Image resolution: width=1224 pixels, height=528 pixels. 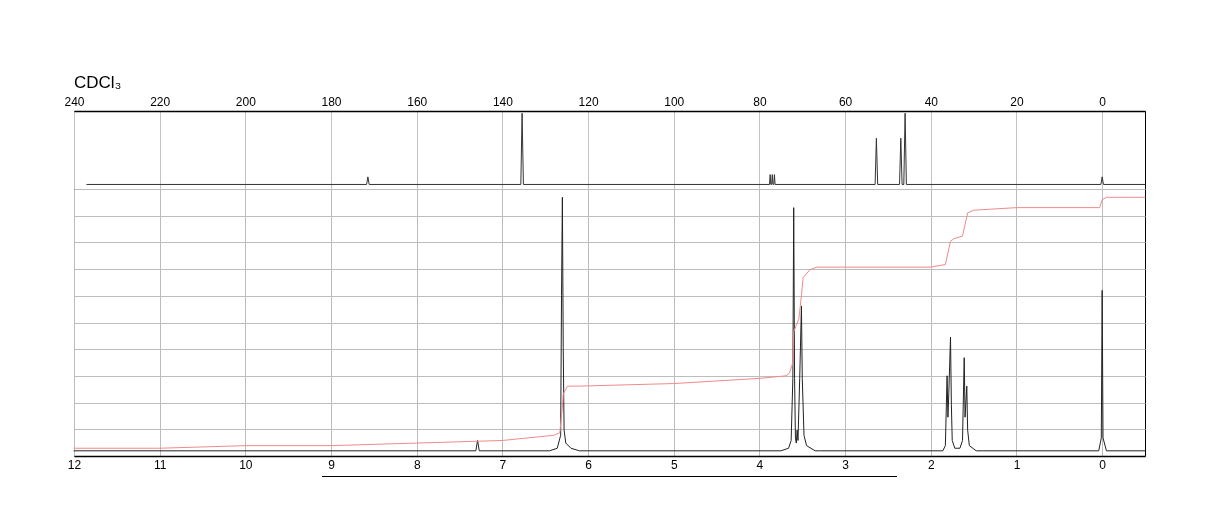 I want to click on x-tick-label: 10, so click(x=246, y=464).